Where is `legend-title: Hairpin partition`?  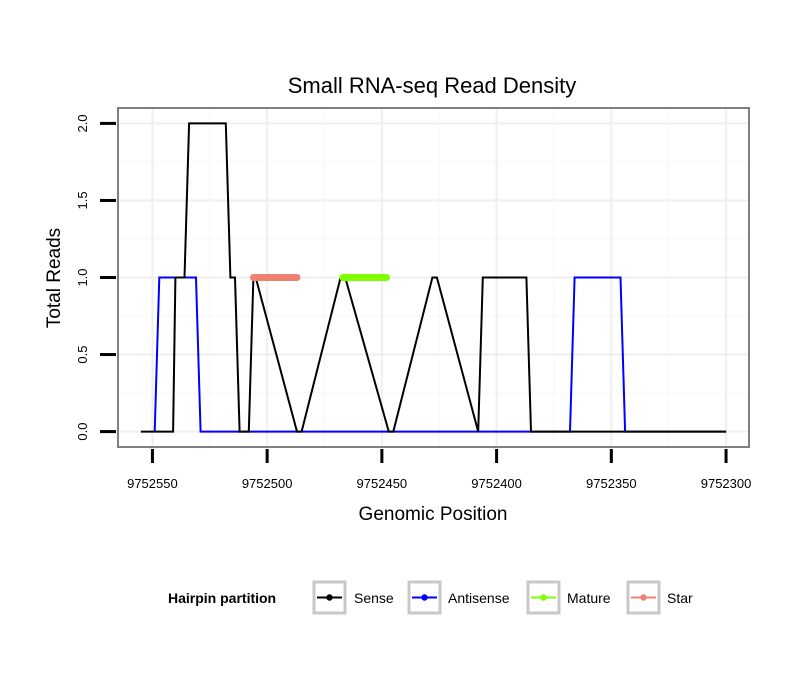
legend-title: Hairpin partition is located at coordinates (222, 598).